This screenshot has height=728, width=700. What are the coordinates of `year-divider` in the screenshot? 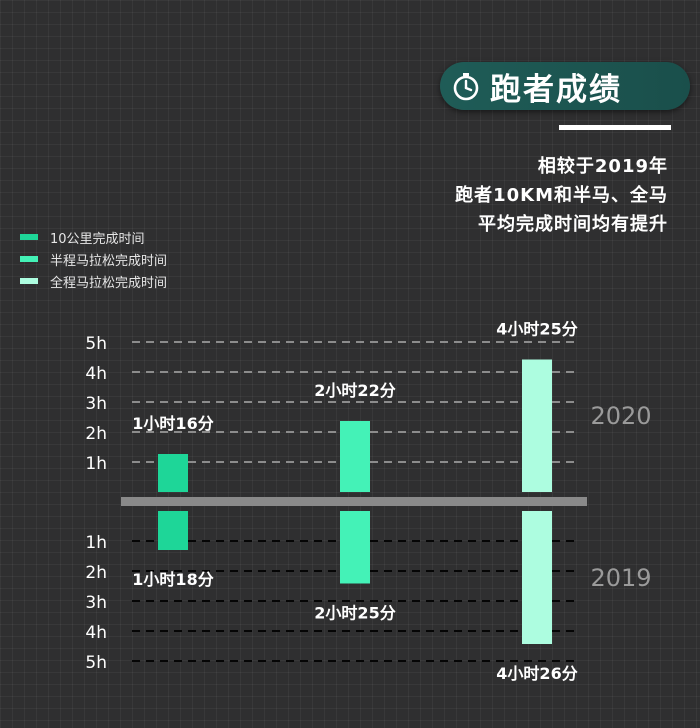 It's located at (354, 501).